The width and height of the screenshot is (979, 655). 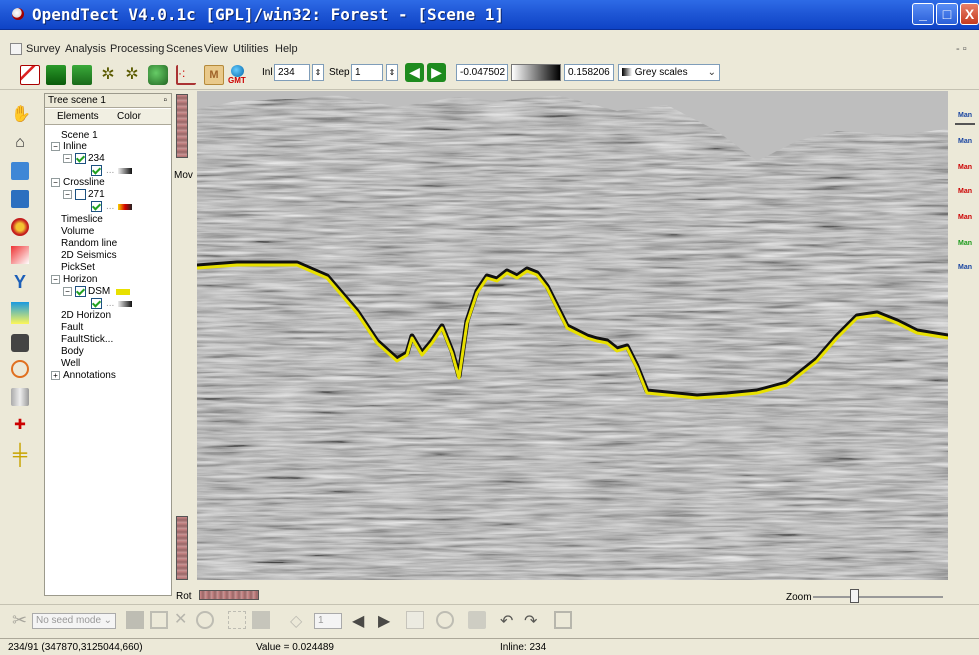 What do you see at coordinates (78, 182) in the screenshot?
I see `tree-item-crossline: − Crossline` at bounding box center [78, 182].